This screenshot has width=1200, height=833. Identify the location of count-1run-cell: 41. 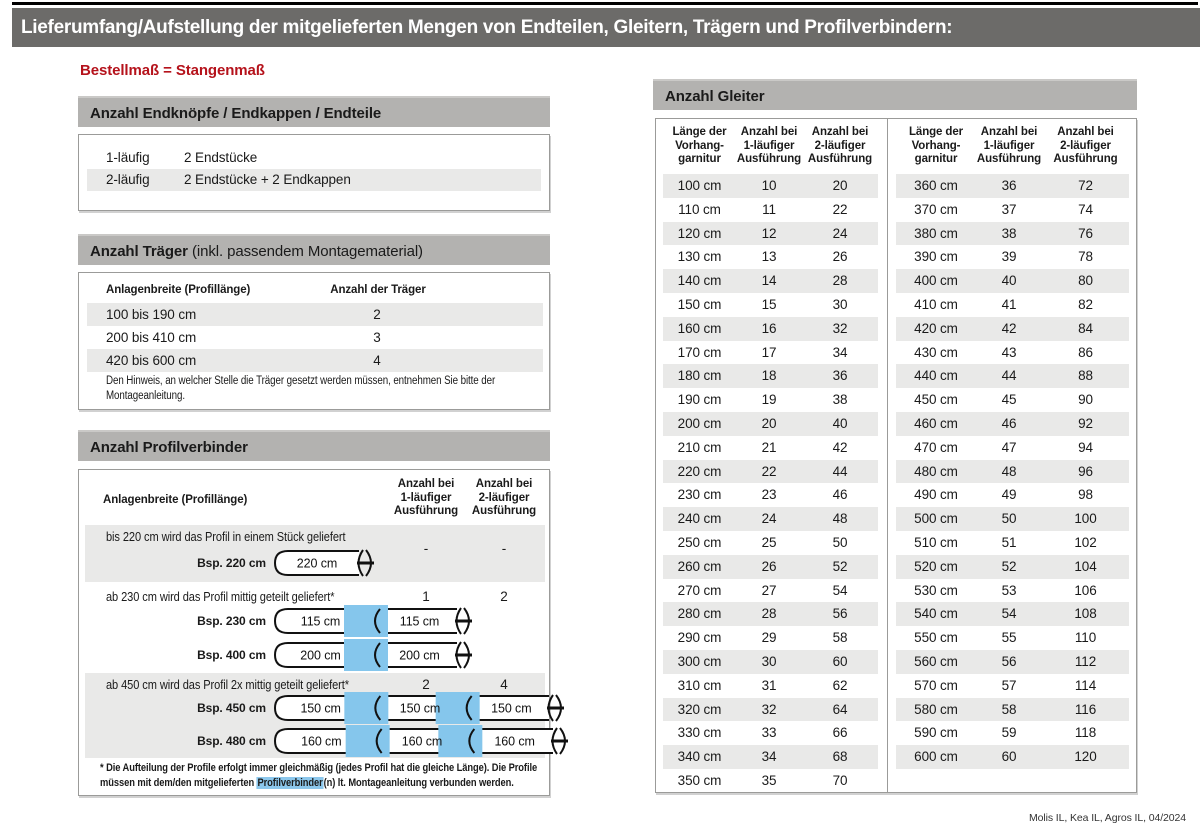
(1009, 304).